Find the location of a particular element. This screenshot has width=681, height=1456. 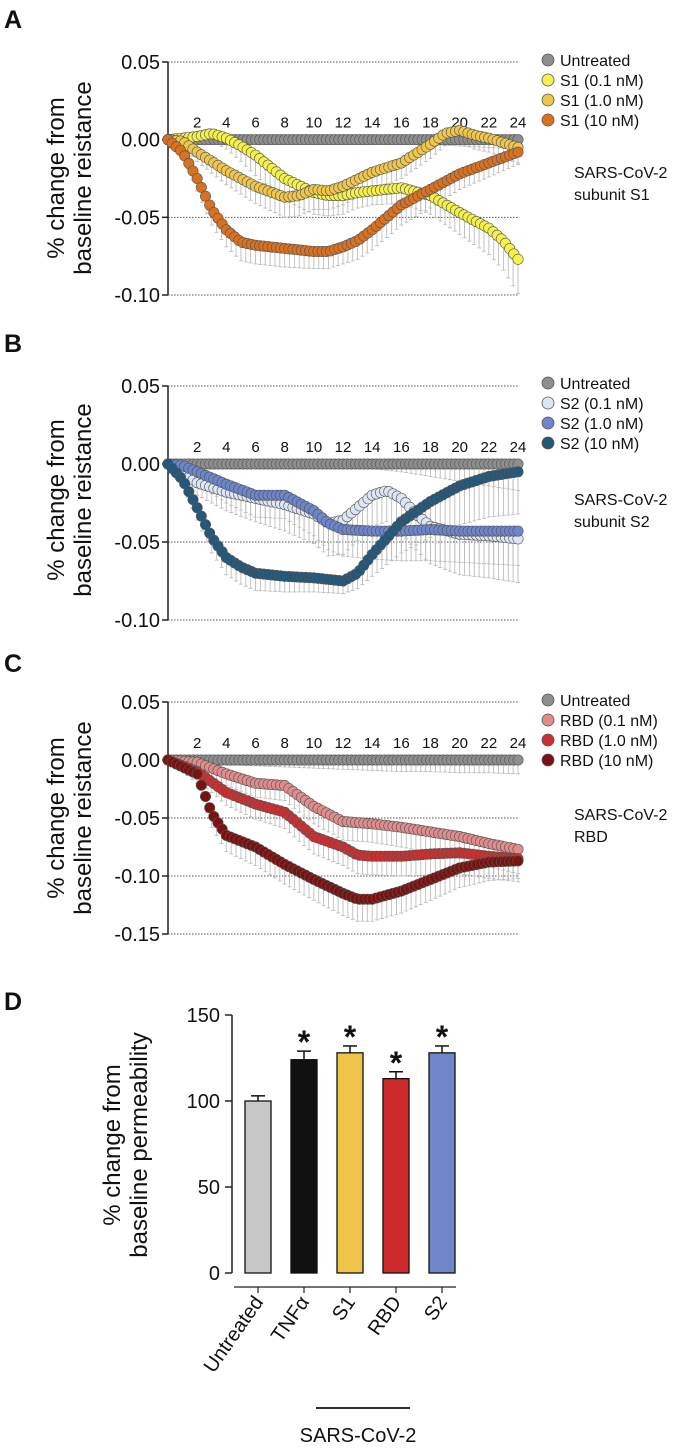

legend-label: S1 (1.0 nM) is located at coordinates (602, 101).